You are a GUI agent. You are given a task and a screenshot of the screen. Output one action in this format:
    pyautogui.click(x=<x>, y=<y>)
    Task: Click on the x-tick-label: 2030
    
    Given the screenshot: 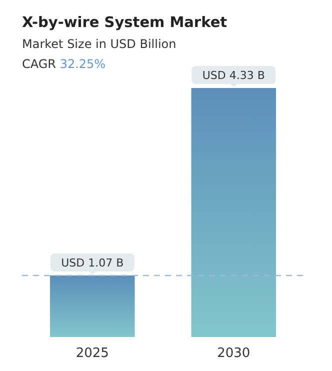 What is the action you would take?
    pyautogui.click(x=233, y=353)
    